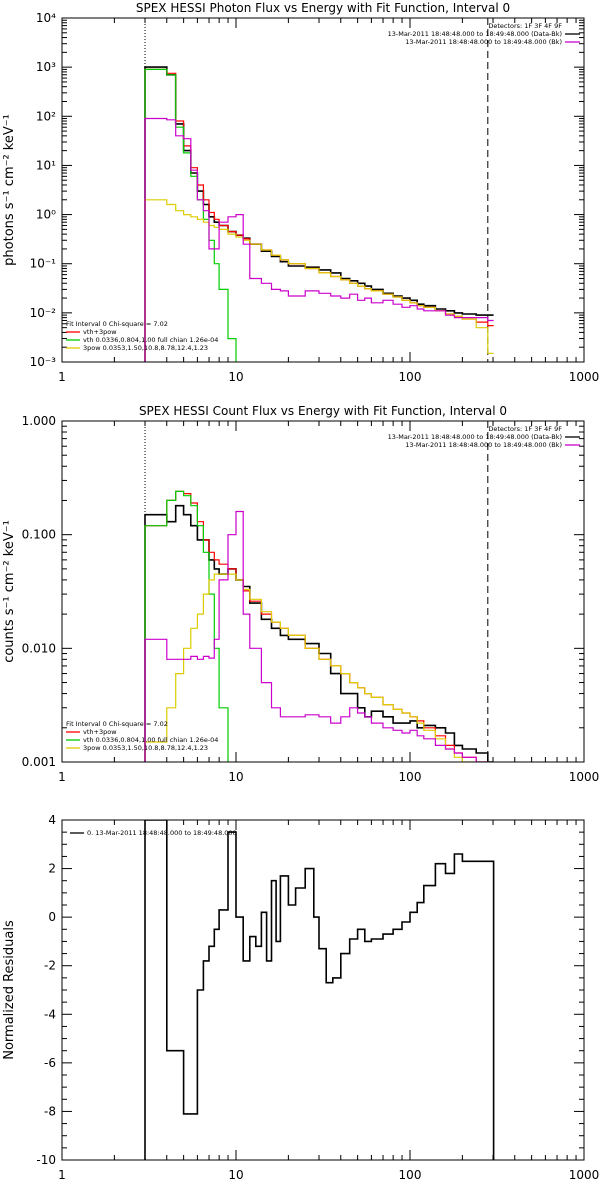  I want to click on y-tick-label: -8, so click(50, 1111).